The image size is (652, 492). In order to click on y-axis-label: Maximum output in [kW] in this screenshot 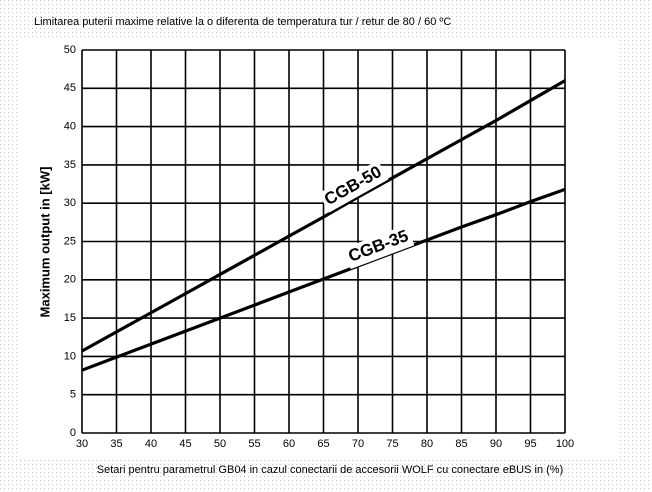, I will do `click(44, 242)`.